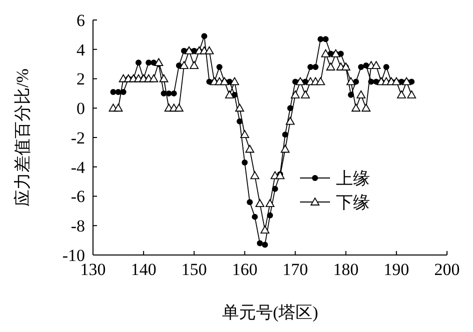  I want to click on y-tick-label: -4, so click(78, 167).